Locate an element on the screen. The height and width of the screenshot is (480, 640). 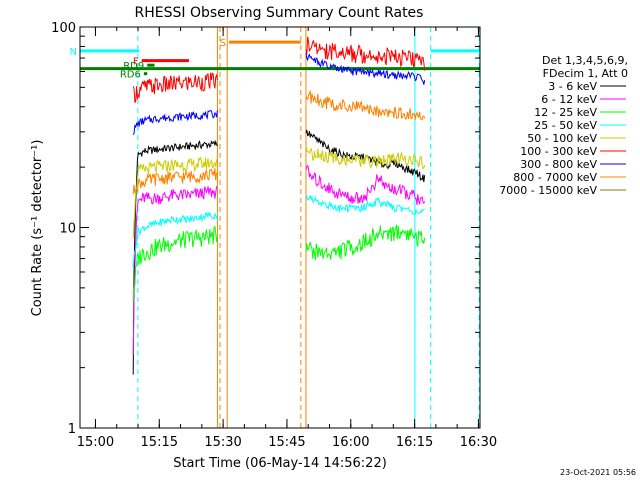
x-tick-label: 15:45 is located at coordinates (286, 442).